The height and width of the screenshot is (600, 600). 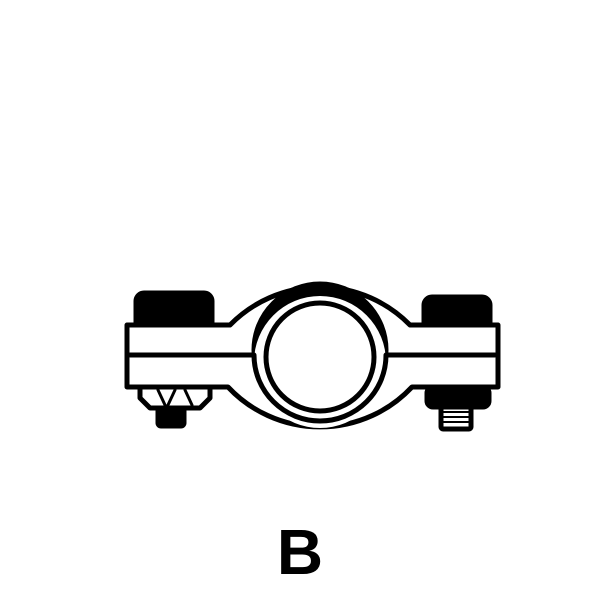 What do you see at coordinates (171, 417) in the screenshot?
I see `left-bolt-stub` at bounding box center [171, 417].